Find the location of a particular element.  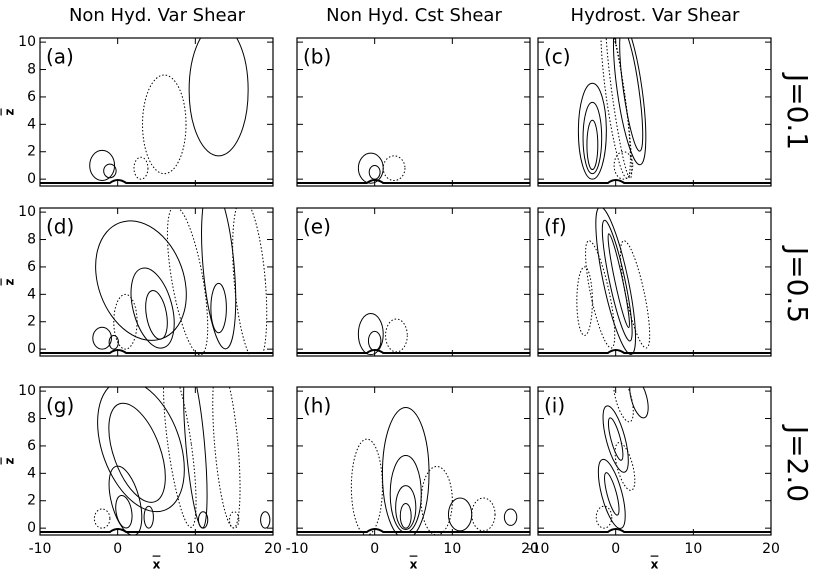

column-title: Non Hyd. Var Shear is located at coordinates (157, 15).